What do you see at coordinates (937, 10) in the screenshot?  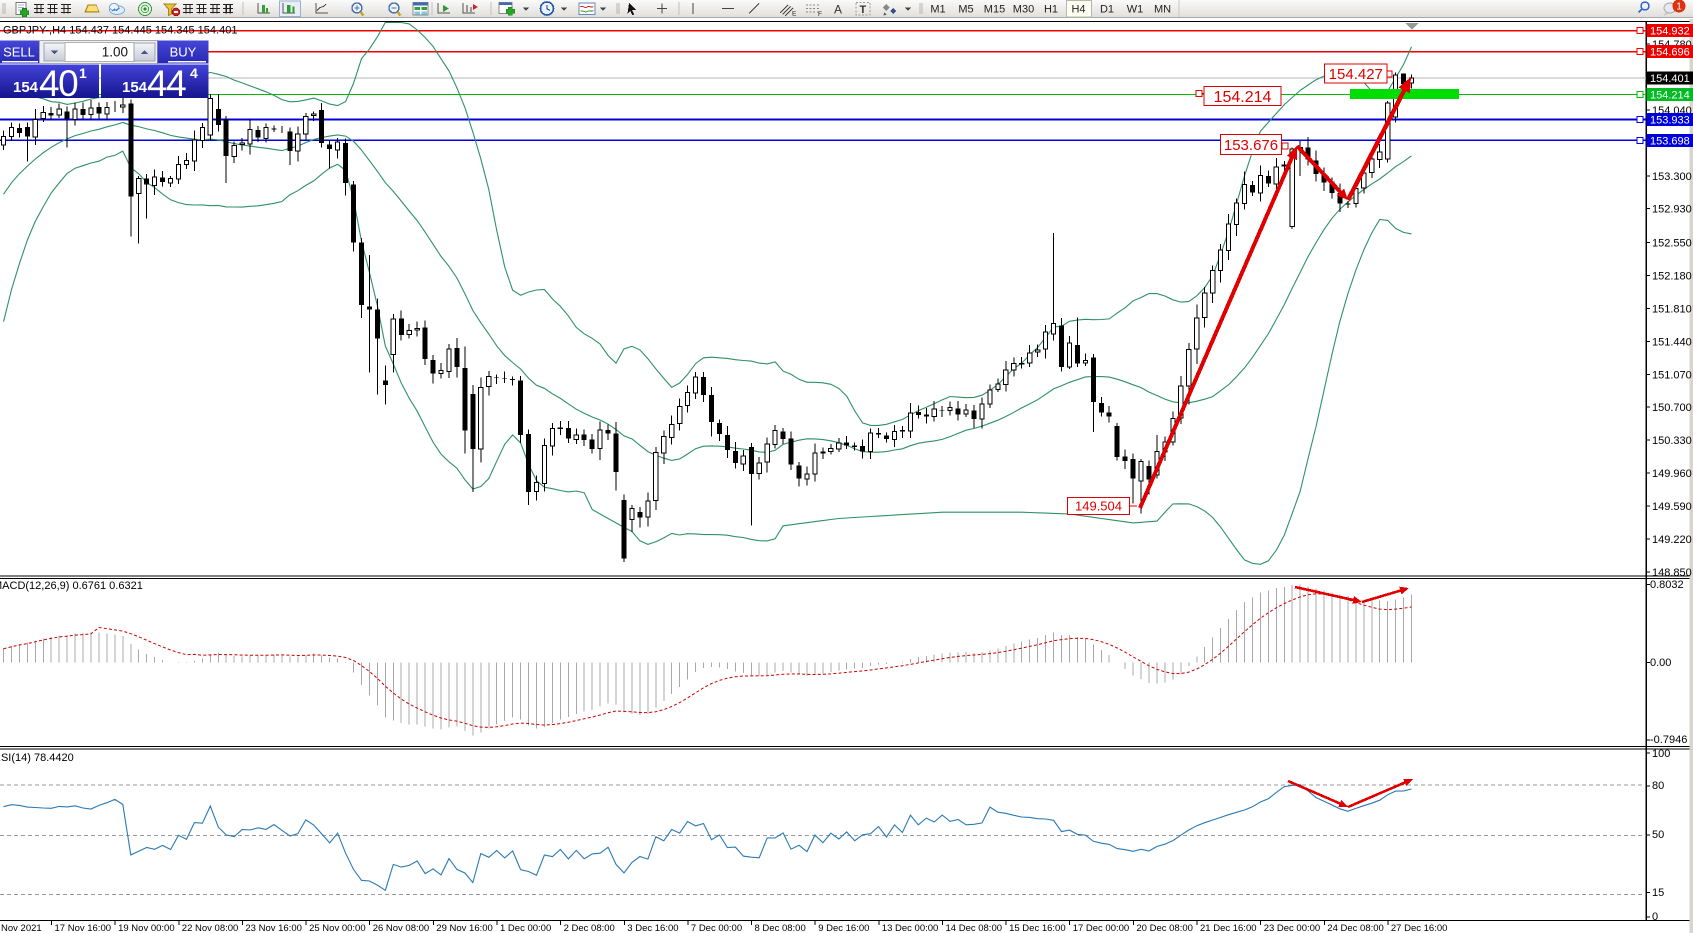 I see `svg-text: M1` at bounding box center [937, 10].